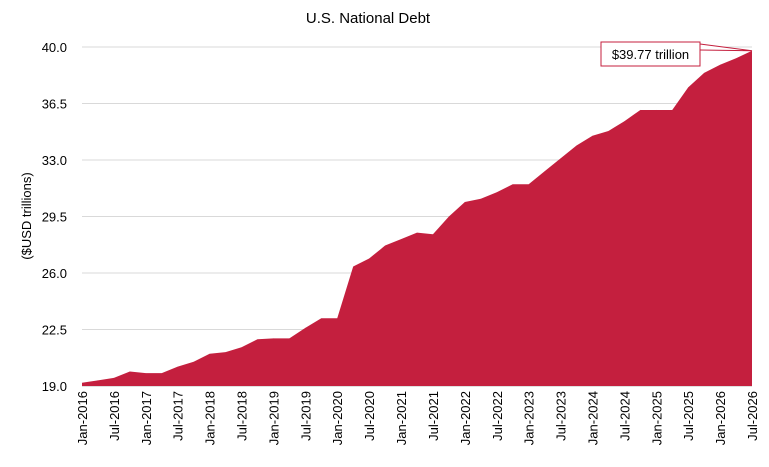 The image size is (769, 467). What do you see at coordinates (465, 418) in the screenshot?
I see `x-tick-label: Jan-2022` at bounding box center [465, 418].